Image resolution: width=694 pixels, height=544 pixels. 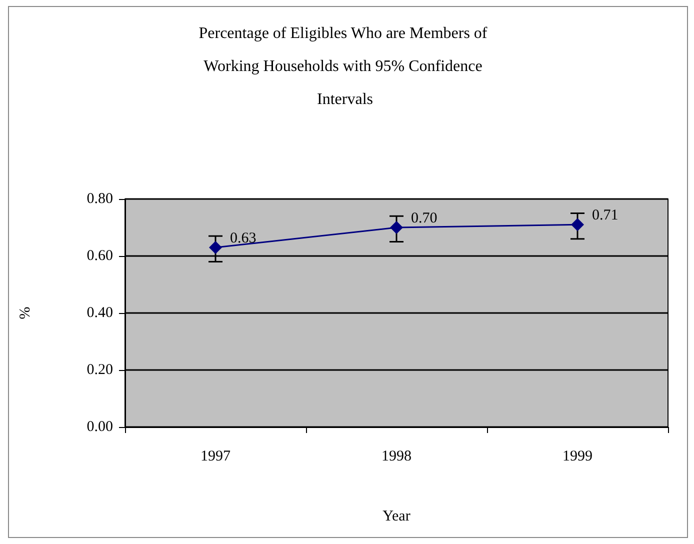 I want to click on x-tick-label: 1997, so click(x=215, y=456).